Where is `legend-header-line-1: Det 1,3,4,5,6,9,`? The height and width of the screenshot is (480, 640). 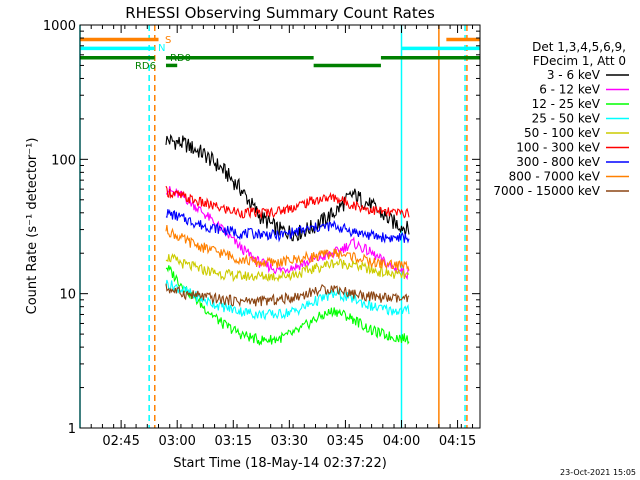
legend-header-line-1: Det 1,3,4,5,6,9, is located at coordinates (579, 47).